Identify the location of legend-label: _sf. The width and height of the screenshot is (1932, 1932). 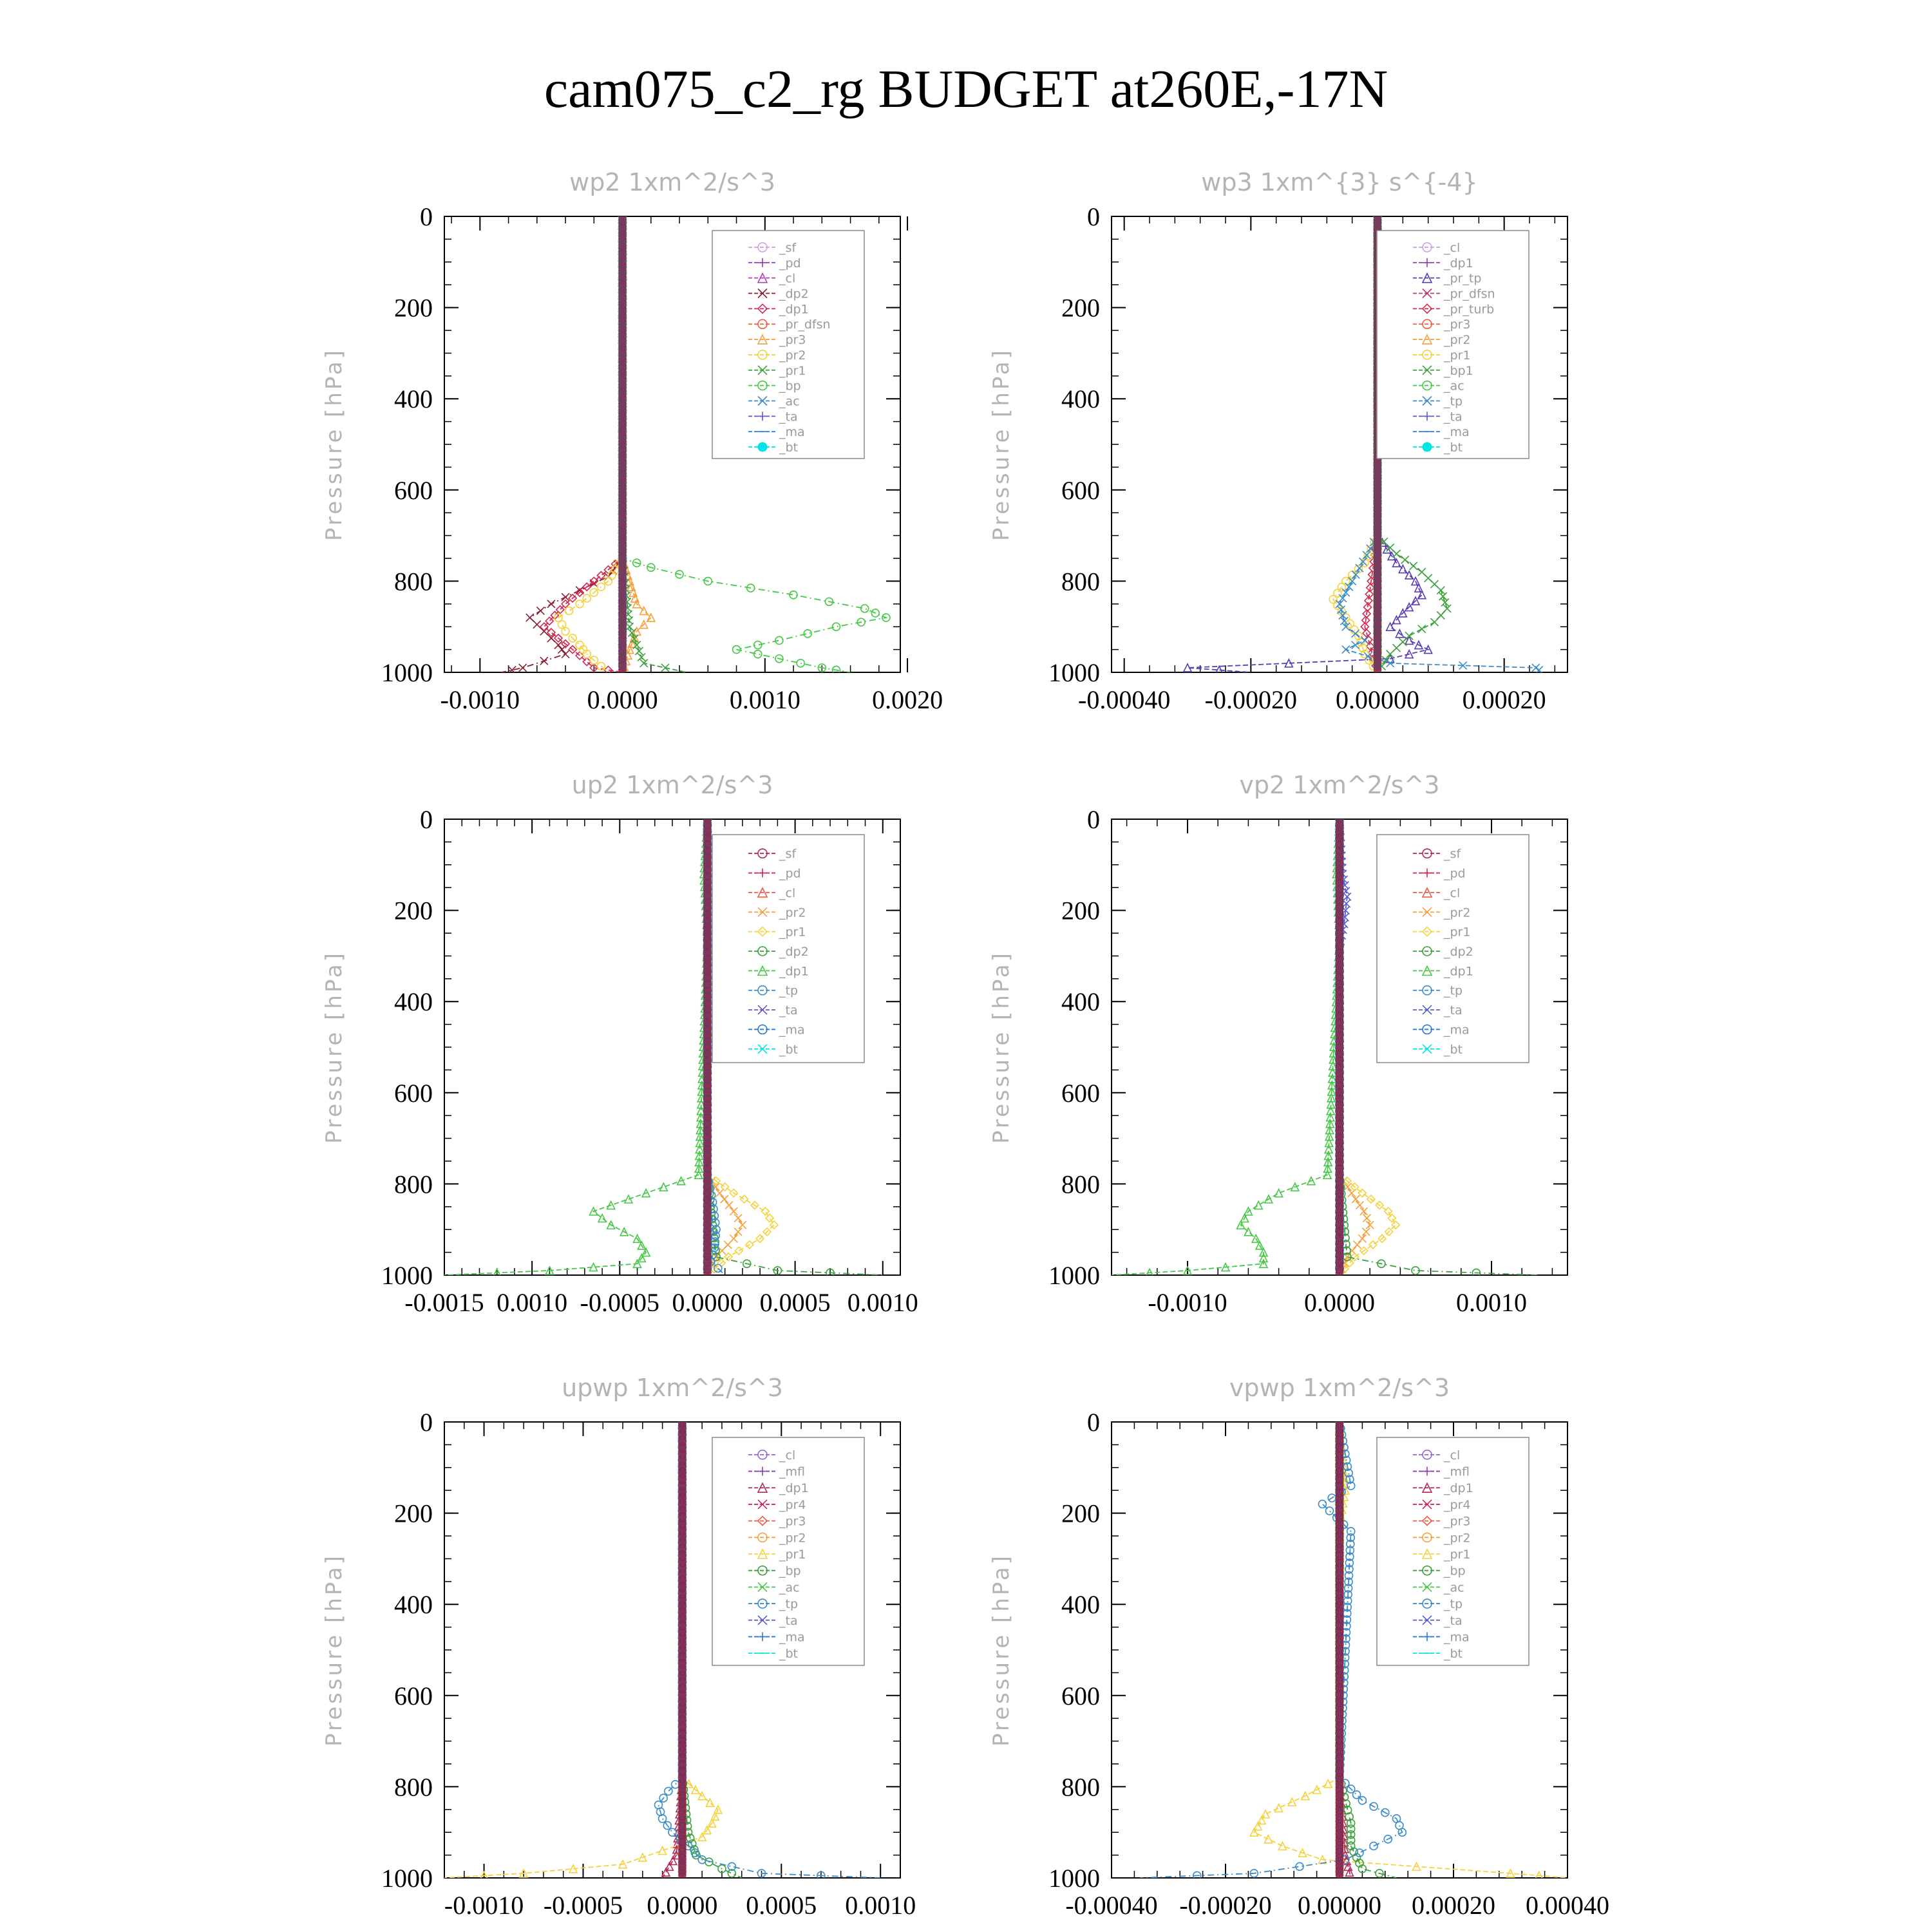
(788, 248).